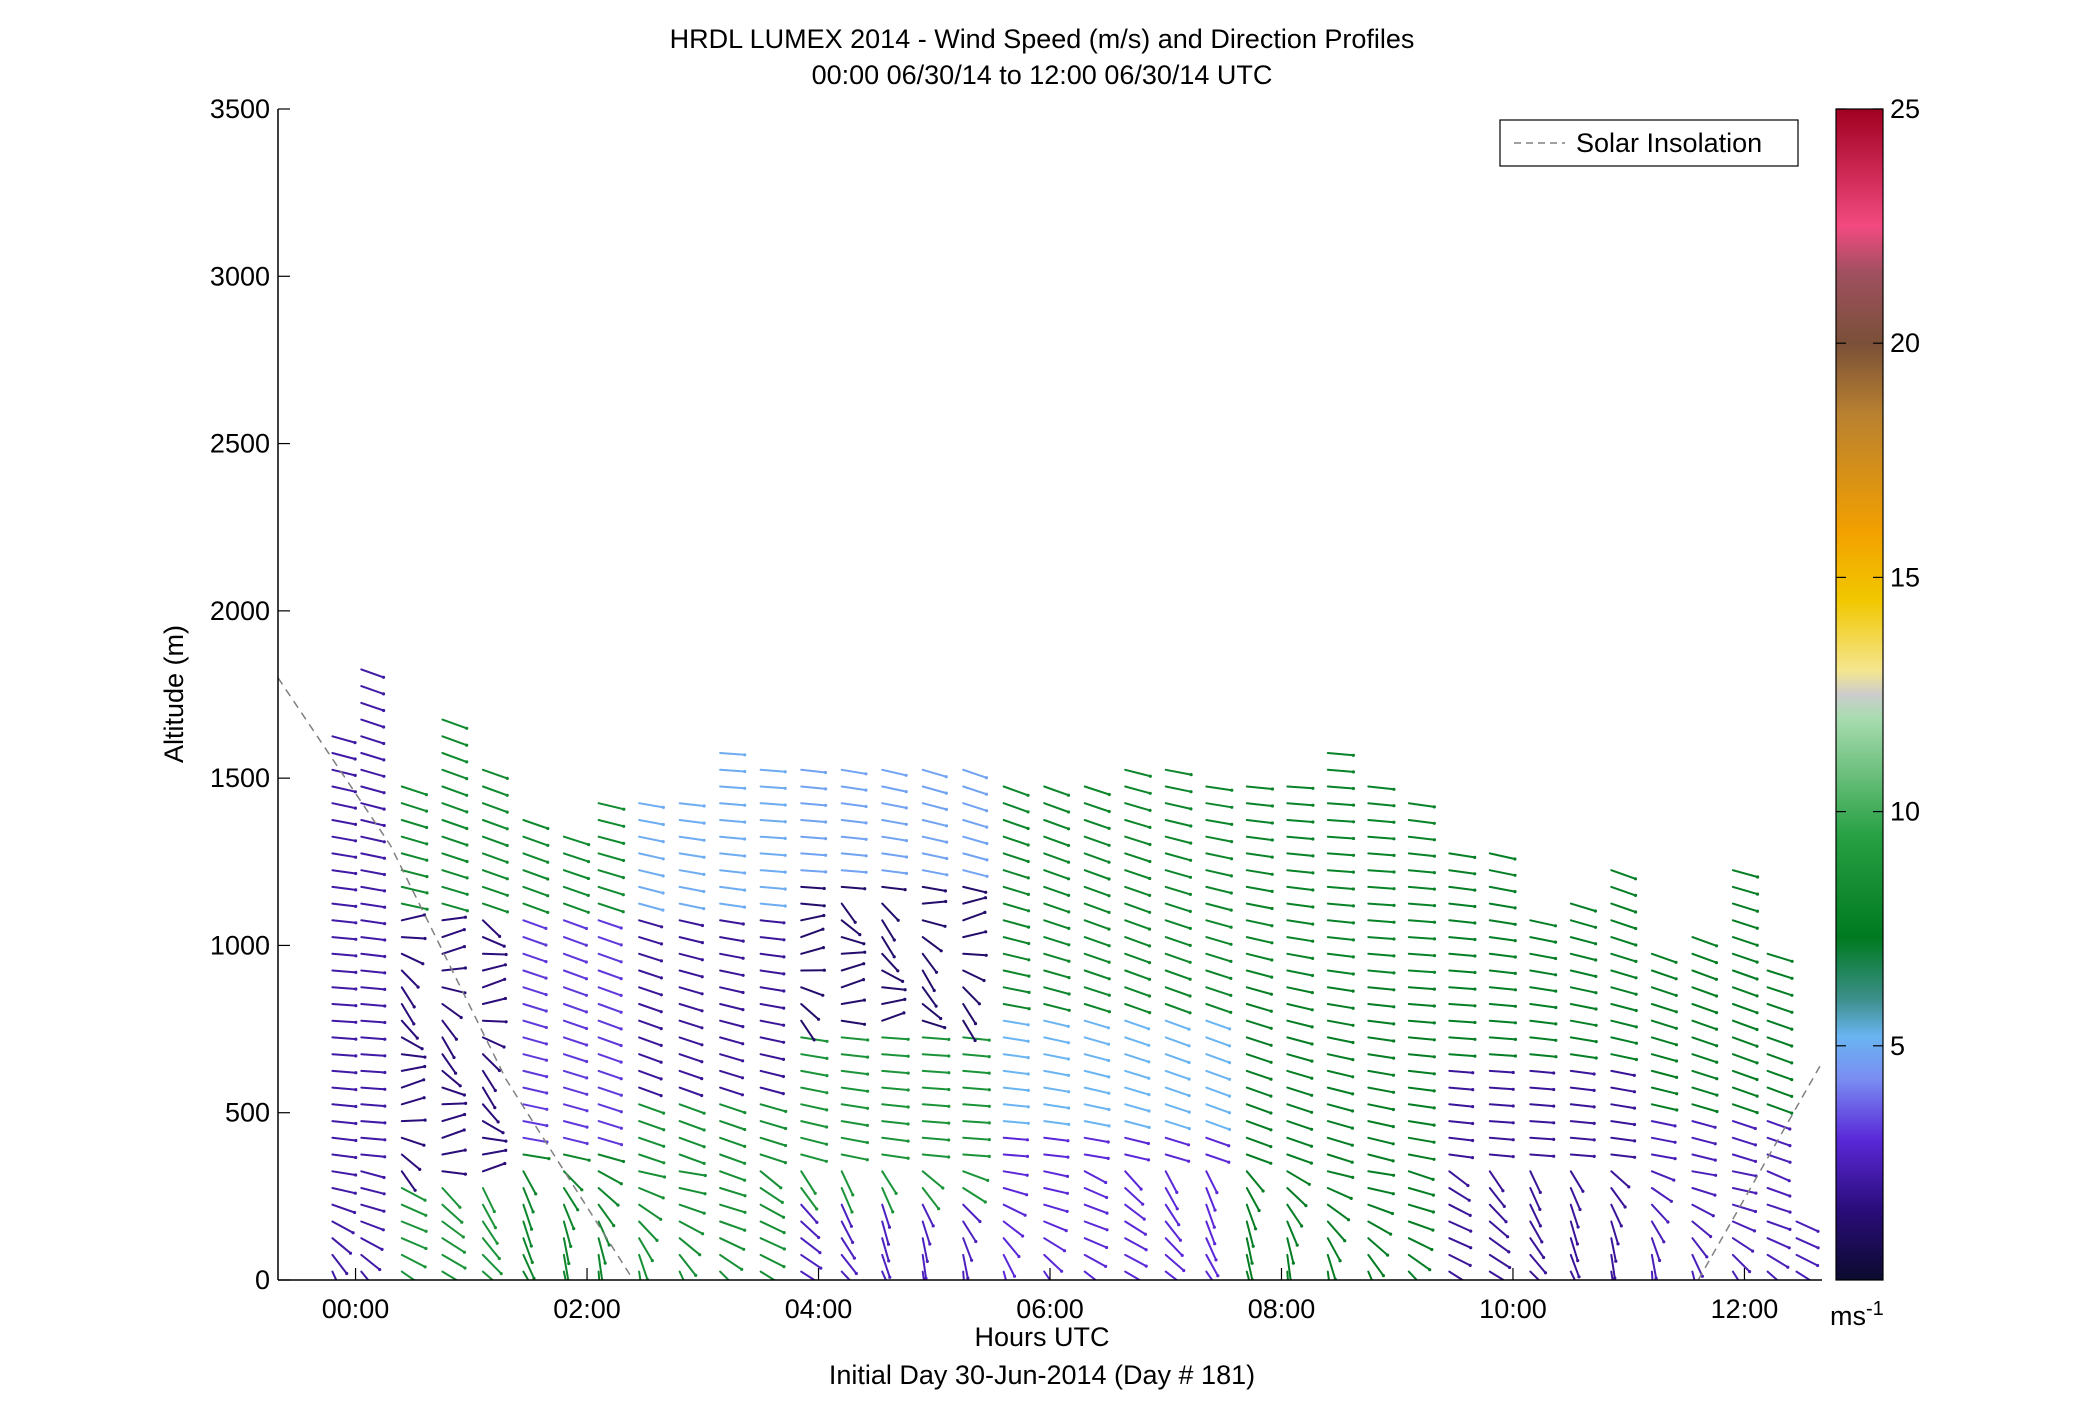 Image resolution: width=2098 pixels, height=1425 pixels. Describe the element at coordinates (1905, 343) in the screenshot. I see `colorbar-tick-label: 20` at that location.